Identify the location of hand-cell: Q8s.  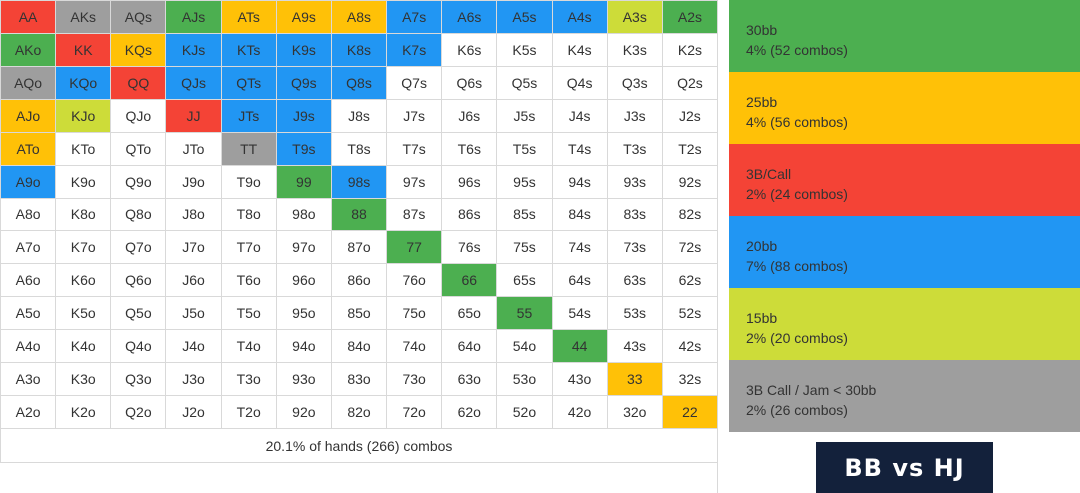
(359, 83).